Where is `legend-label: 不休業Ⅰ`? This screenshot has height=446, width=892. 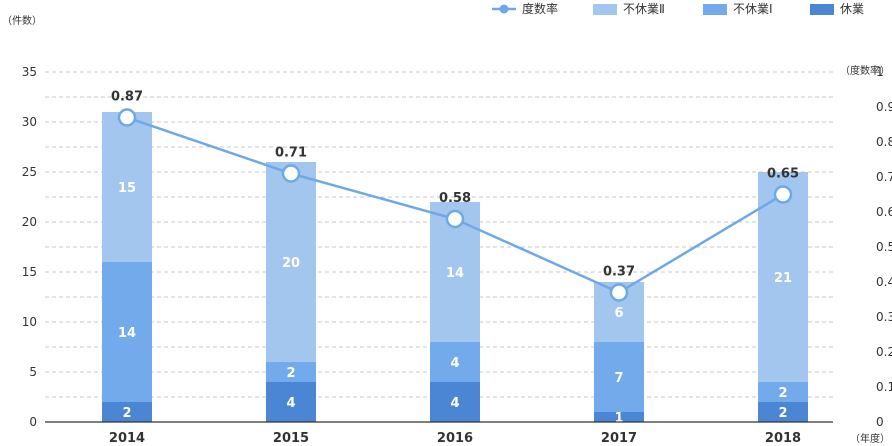 legend-label: 不休業Ⅰ is located at coordinates (753, 9).